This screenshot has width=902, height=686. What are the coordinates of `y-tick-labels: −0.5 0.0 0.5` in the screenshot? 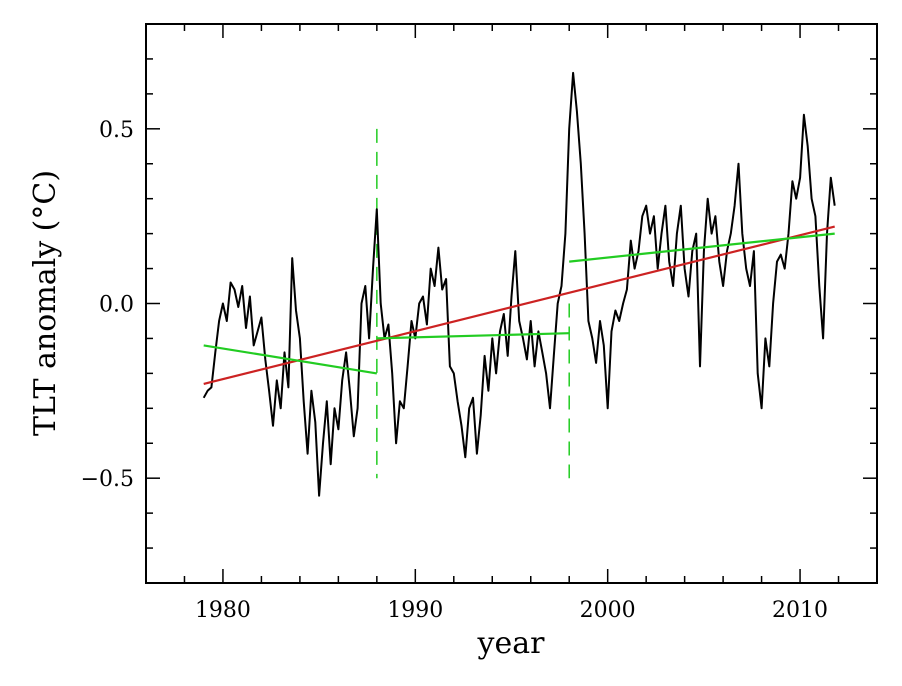 It's located at (107, 305).